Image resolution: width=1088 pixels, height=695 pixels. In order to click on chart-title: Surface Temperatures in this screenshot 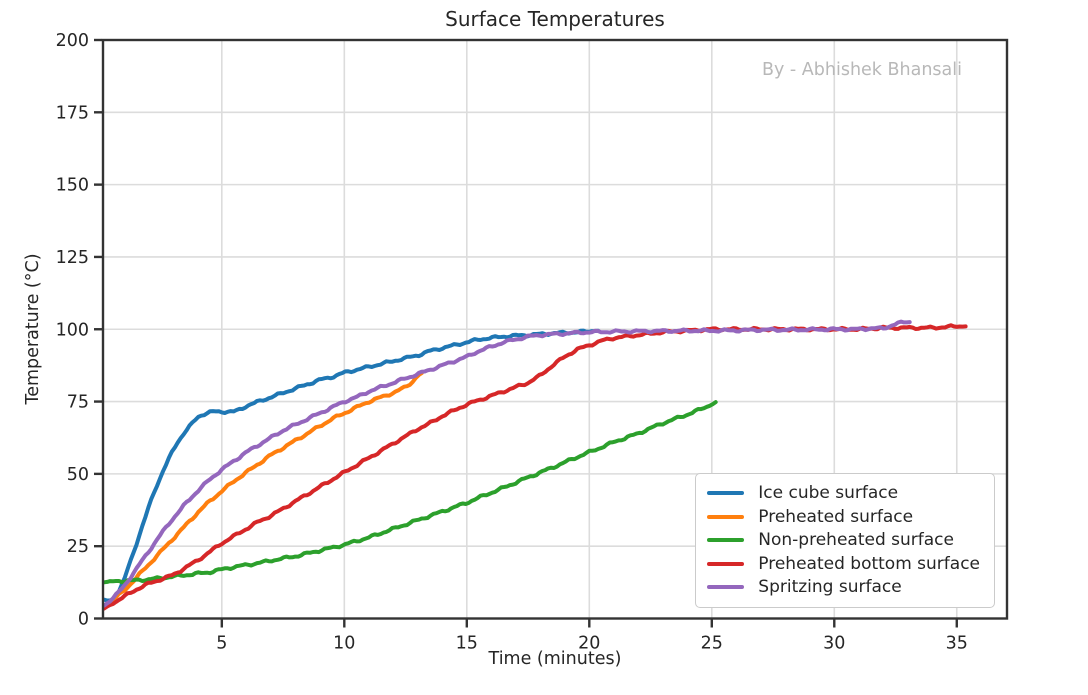, I will do `click(555, 19)`.